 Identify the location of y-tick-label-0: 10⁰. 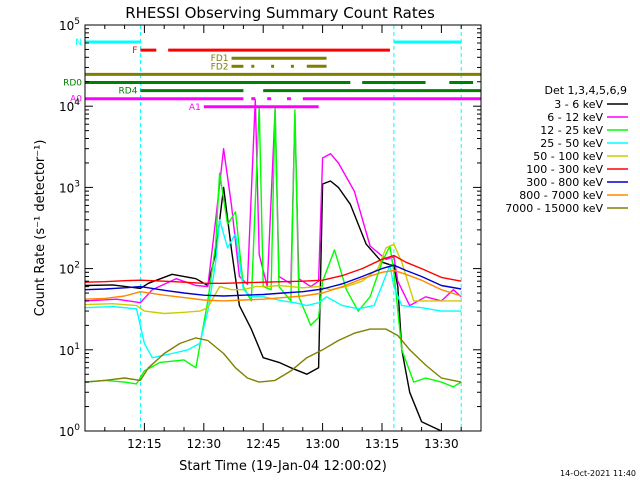
(69, 431).